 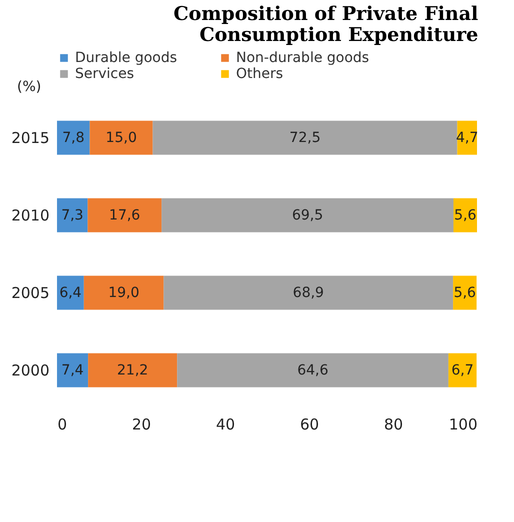 I want to click on data-label: 68,9, so click(x=308, y=292).